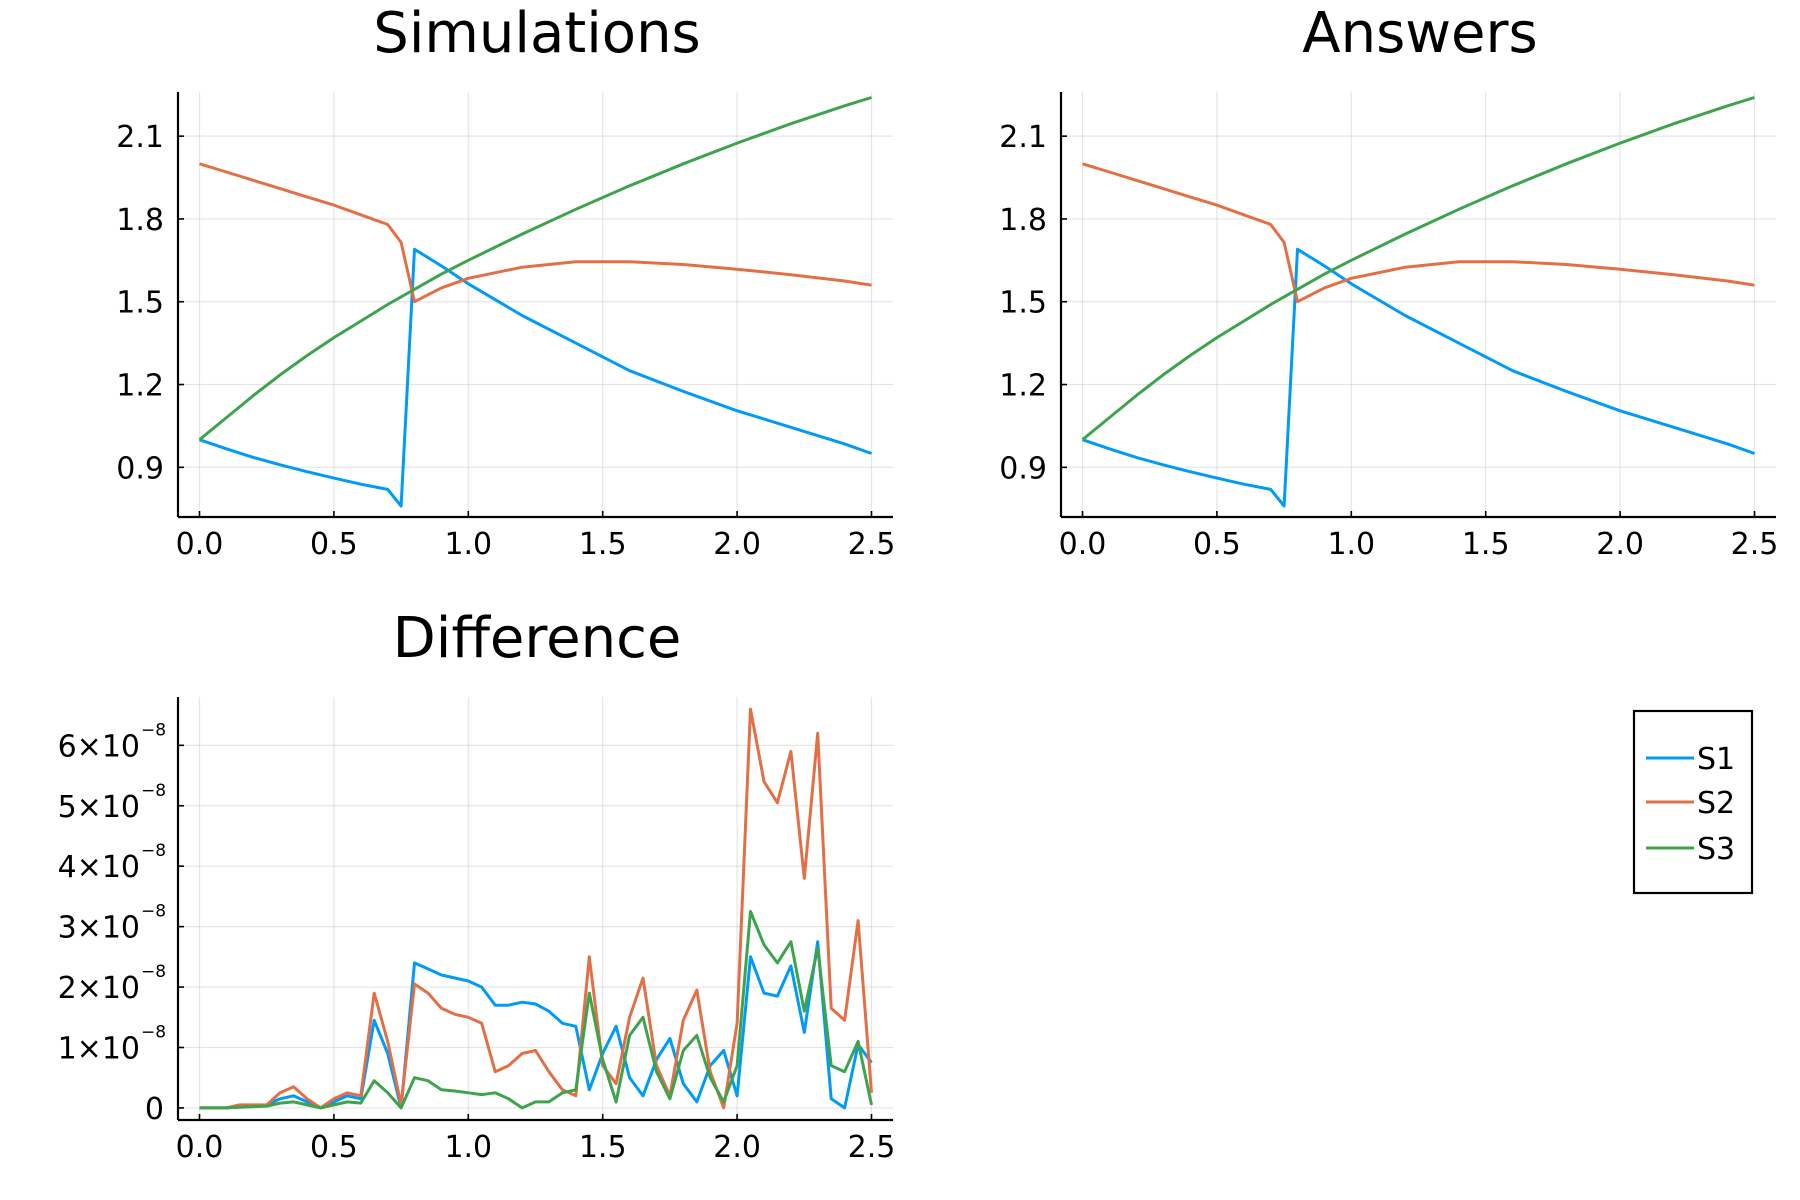  I want to click on difference-xtick-label-2: 1.0, so click(468, 1147).